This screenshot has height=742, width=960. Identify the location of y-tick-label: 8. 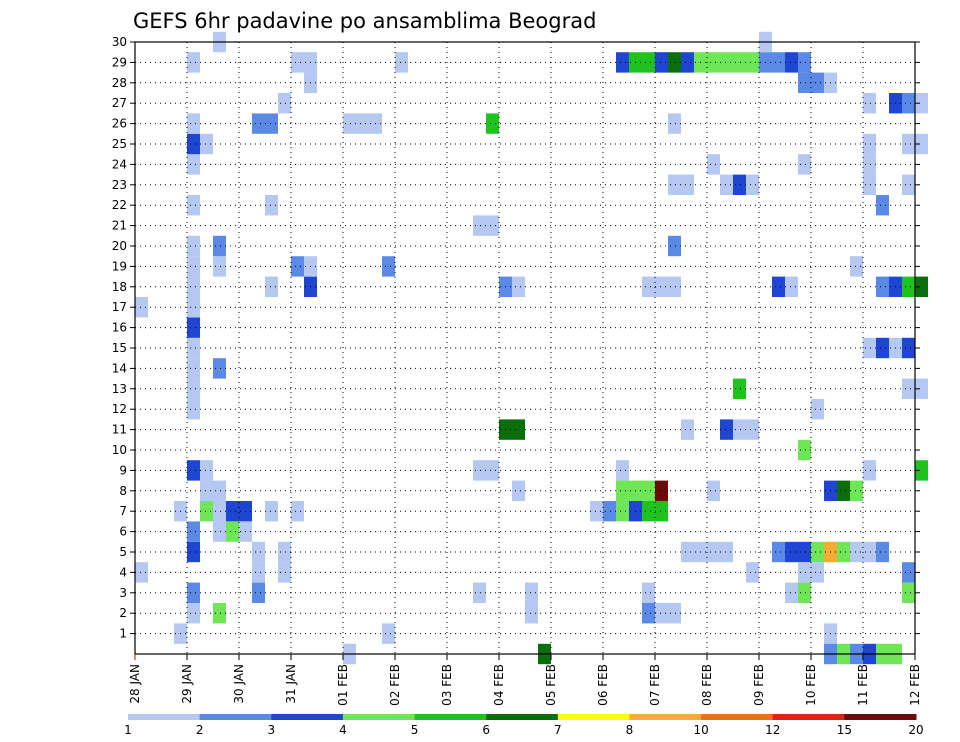
(123, 491).